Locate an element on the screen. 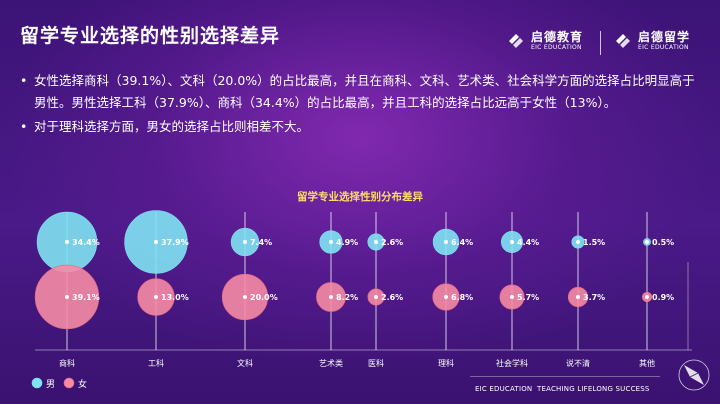  x-tick-label: 商科 is located at coordinates (67, 363).